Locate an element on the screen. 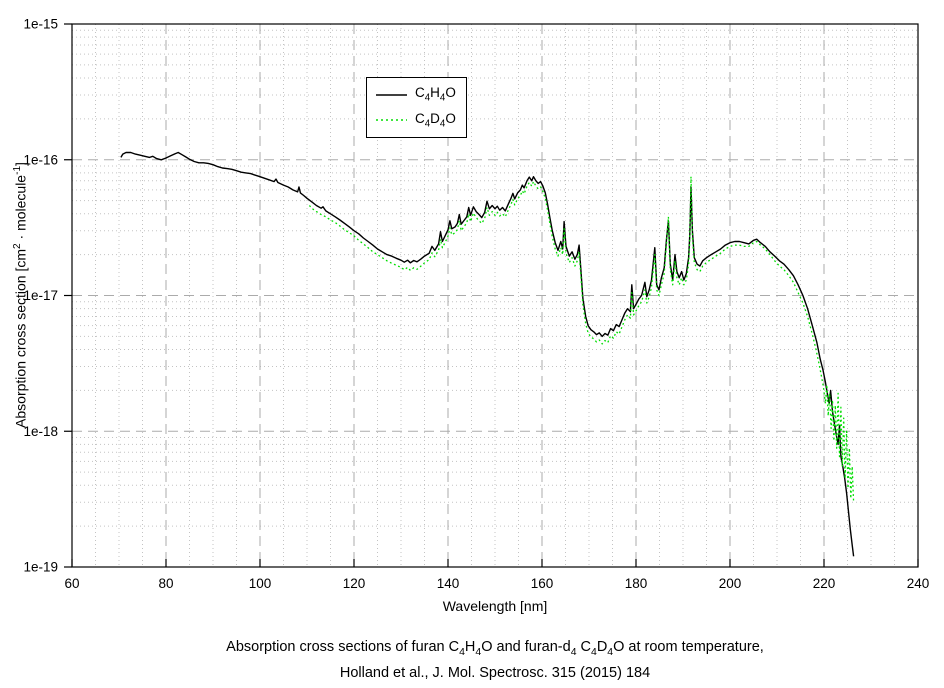 This screenshot has height=688, width=944. y-tick-label: 1e-15 is located at coordinates (40, 24).